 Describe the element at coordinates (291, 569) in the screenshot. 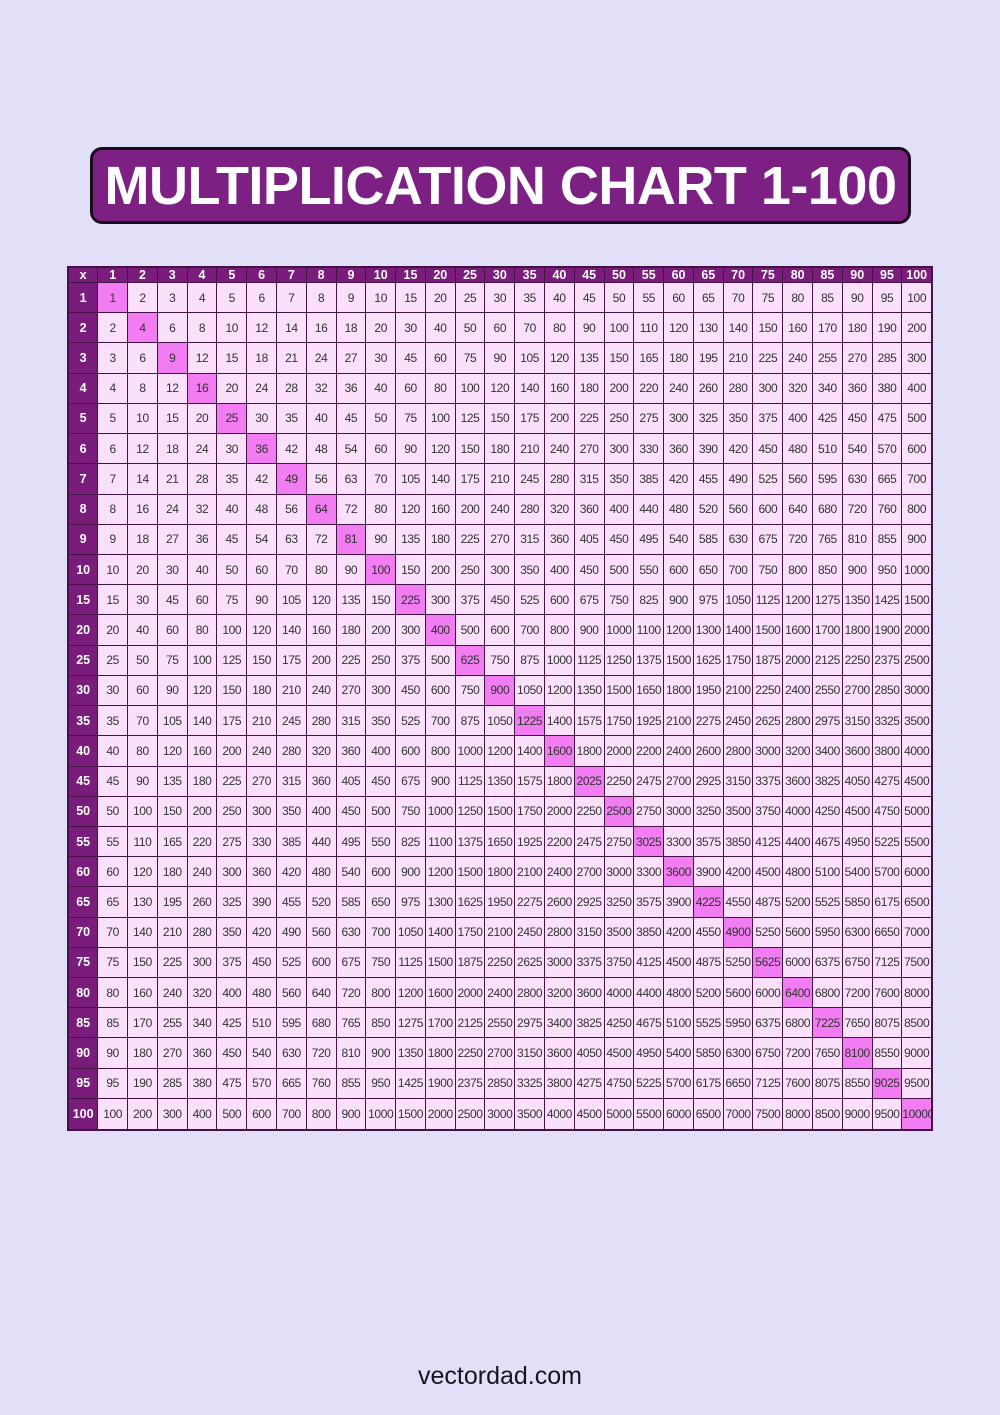

I see `product-cell: 70` at that location.